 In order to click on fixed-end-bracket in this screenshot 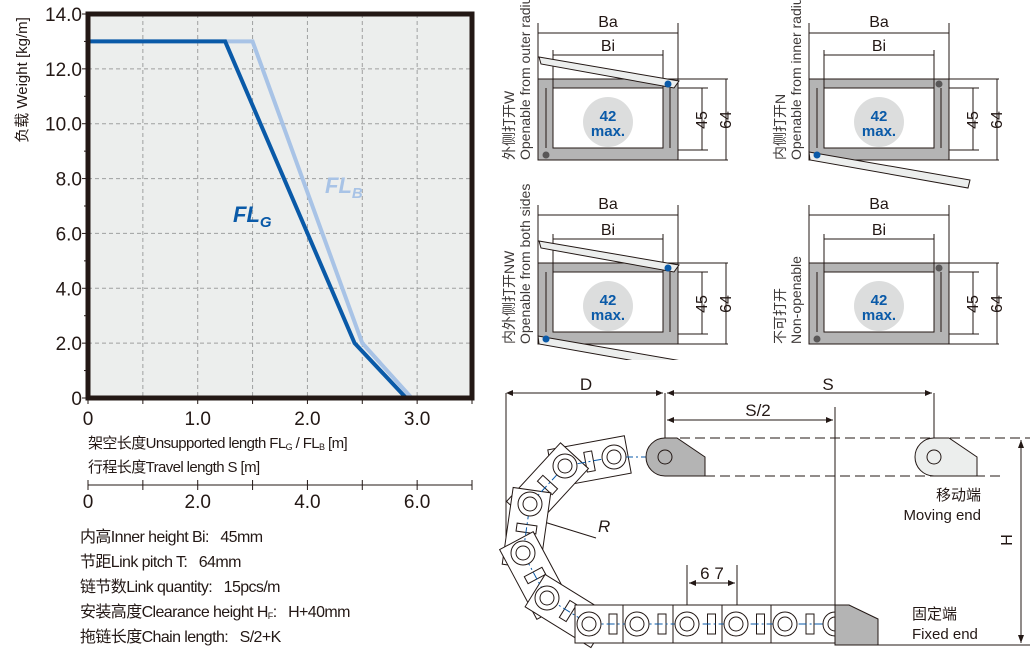, I will do `click(856, 625)`.